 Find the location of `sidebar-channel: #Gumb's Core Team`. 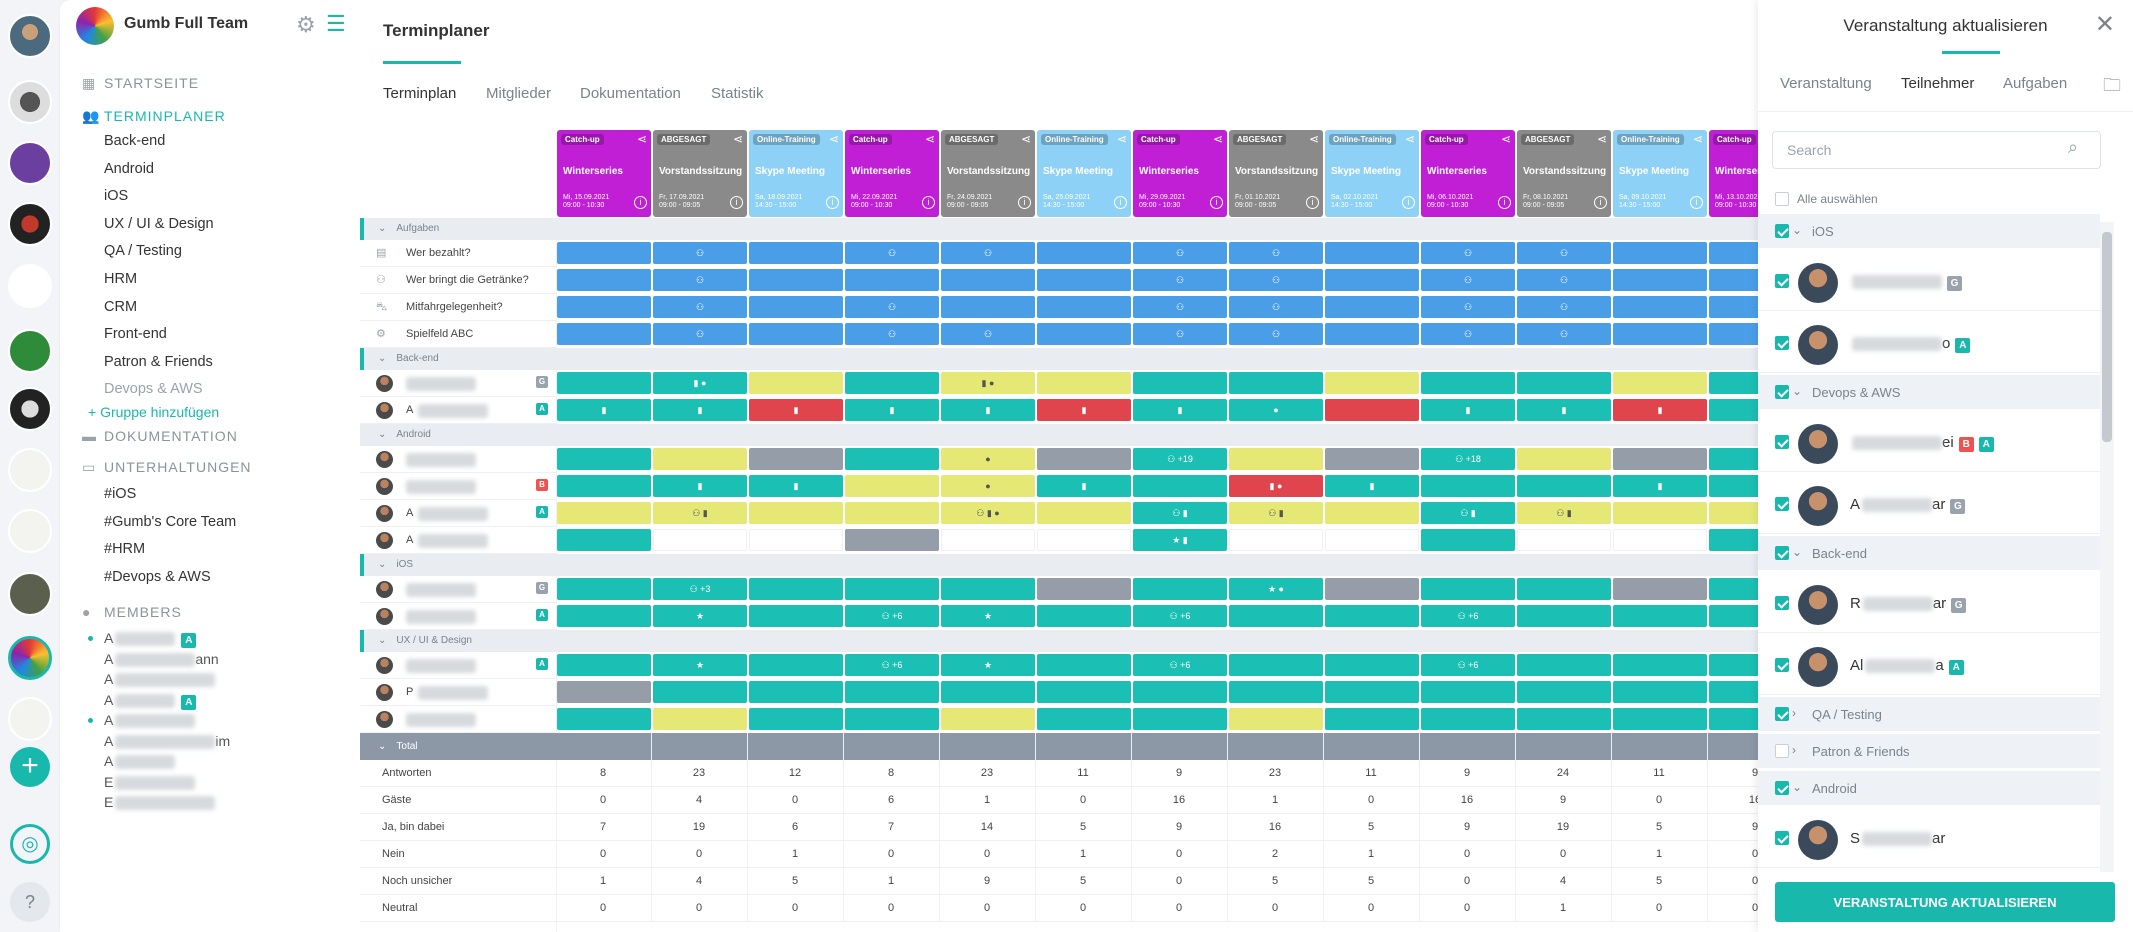

sidebar-channel: #Gumb's Core Team is located at coordinates (170, 521).